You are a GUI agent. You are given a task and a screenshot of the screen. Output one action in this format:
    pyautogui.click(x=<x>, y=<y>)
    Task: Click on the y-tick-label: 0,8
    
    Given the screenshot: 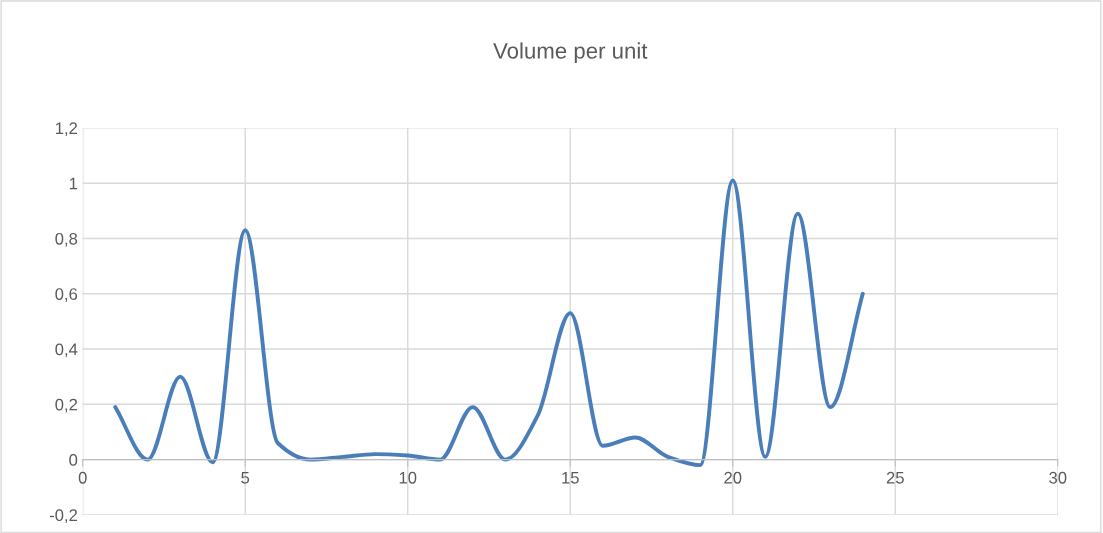 What is the action you would take?
    pyautogui.click(x=66, y=239)
    